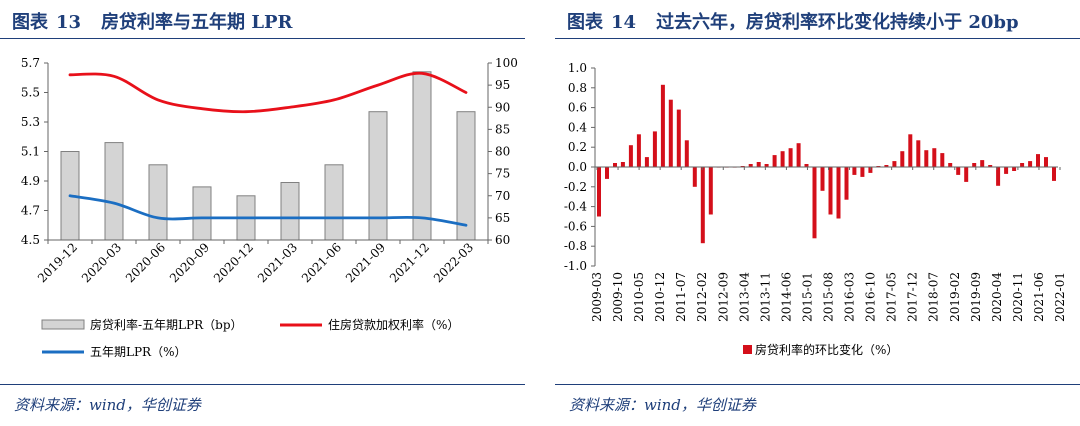 The image size is (1080, 426). Describe the element at coordinates (575, 187) in the screenshot. I see `y-tick-label: -0.2` at that location.